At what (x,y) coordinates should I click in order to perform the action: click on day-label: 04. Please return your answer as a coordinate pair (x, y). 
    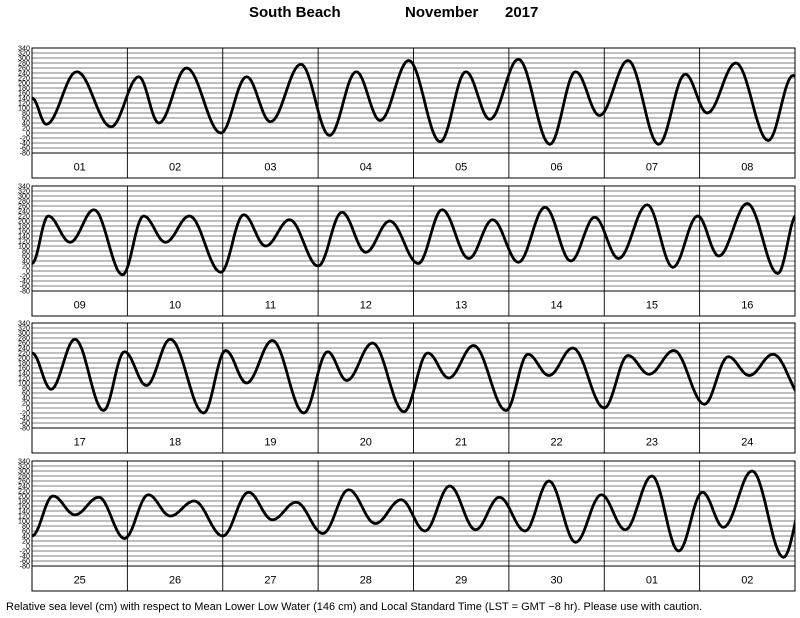
    Looking at the image, I should click on (366, 168).